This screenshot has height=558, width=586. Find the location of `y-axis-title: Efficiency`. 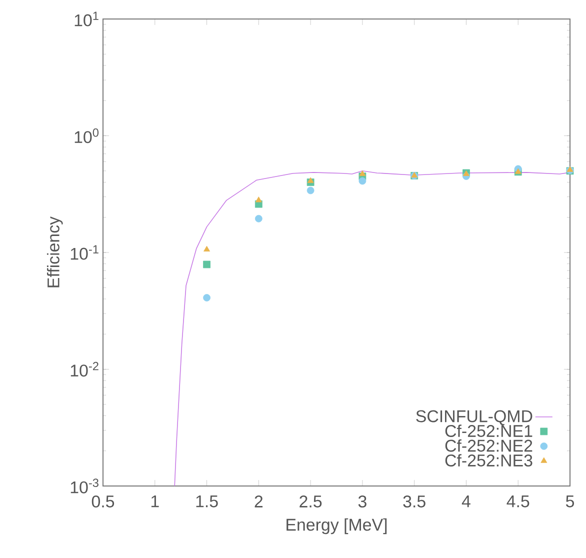

y-axis-title: Efficiency is located at coordinates (54, 252).